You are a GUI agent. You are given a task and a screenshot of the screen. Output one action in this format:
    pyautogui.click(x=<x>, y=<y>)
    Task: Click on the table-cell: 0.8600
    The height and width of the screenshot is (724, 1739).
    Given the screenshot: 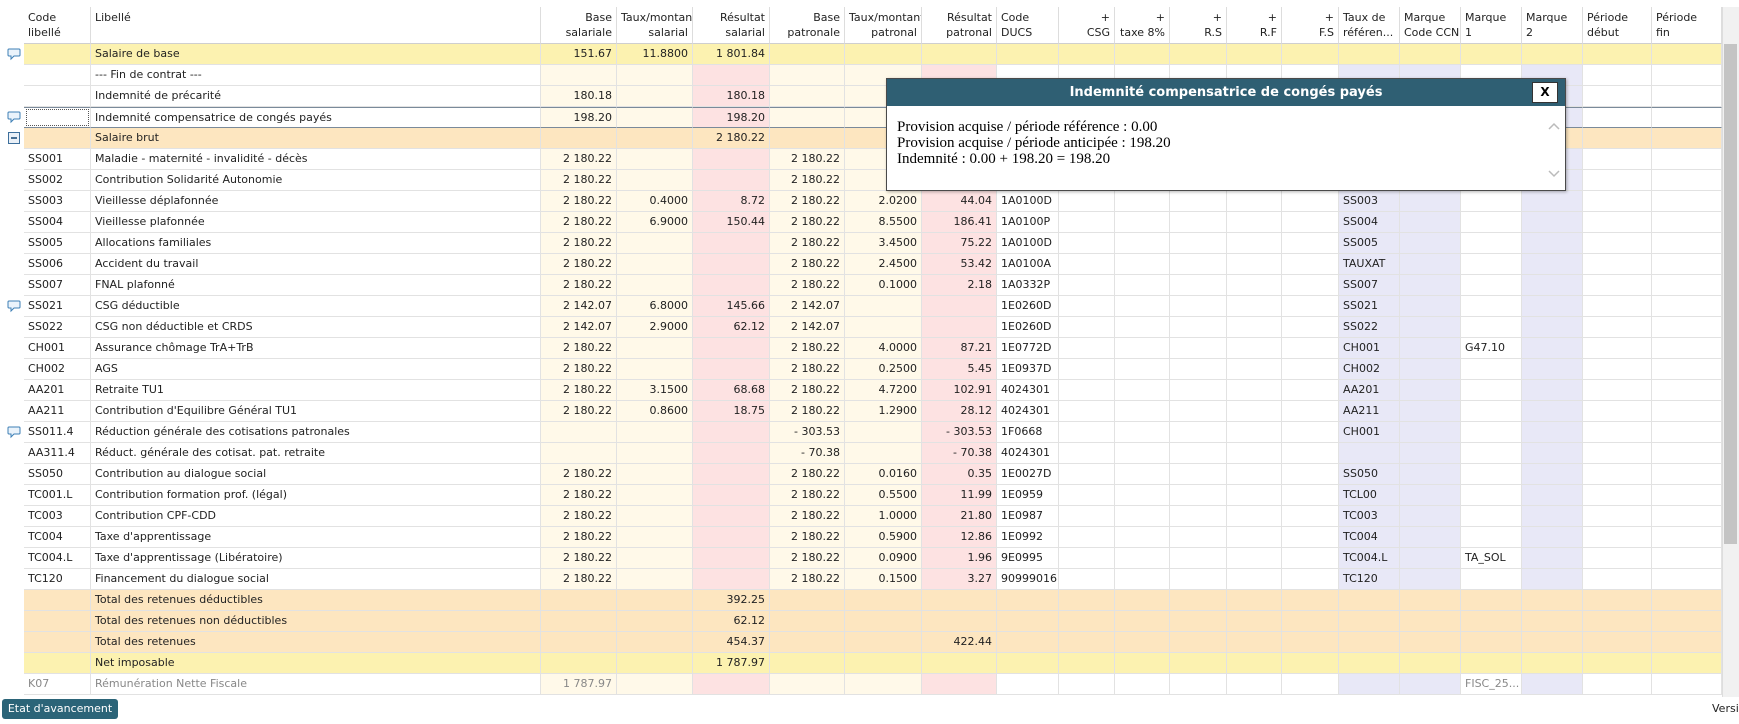 What is the action you would take?
    pyautogui.click(x=655, y=411)
    